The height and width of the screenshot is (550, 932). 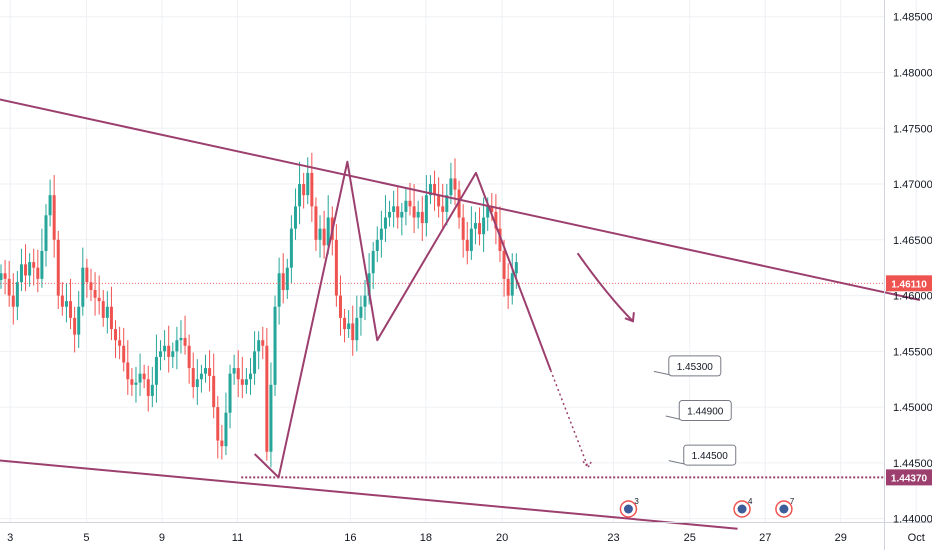 I want to click on x-tick-label: 20, so click(x=502, y=538).